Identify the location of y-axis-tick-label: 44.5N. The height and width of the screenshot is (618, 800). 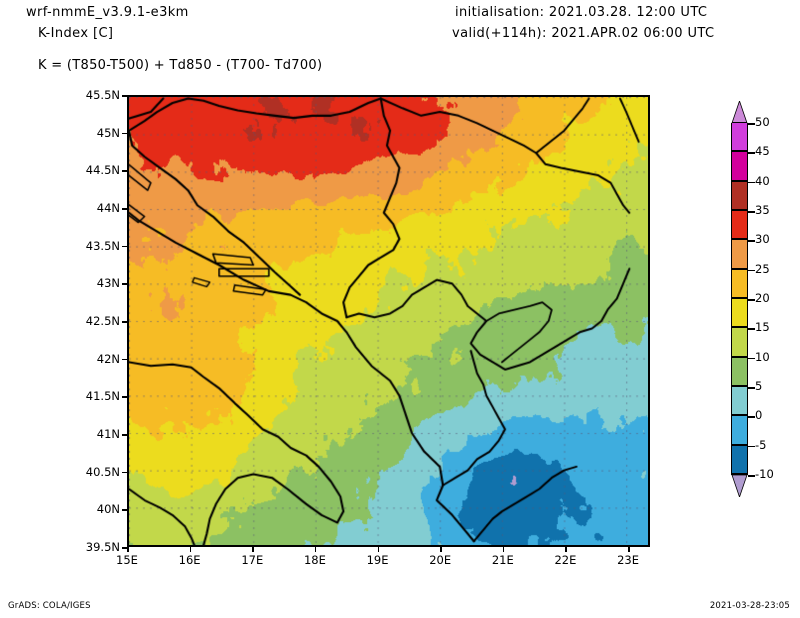
(102, 170).